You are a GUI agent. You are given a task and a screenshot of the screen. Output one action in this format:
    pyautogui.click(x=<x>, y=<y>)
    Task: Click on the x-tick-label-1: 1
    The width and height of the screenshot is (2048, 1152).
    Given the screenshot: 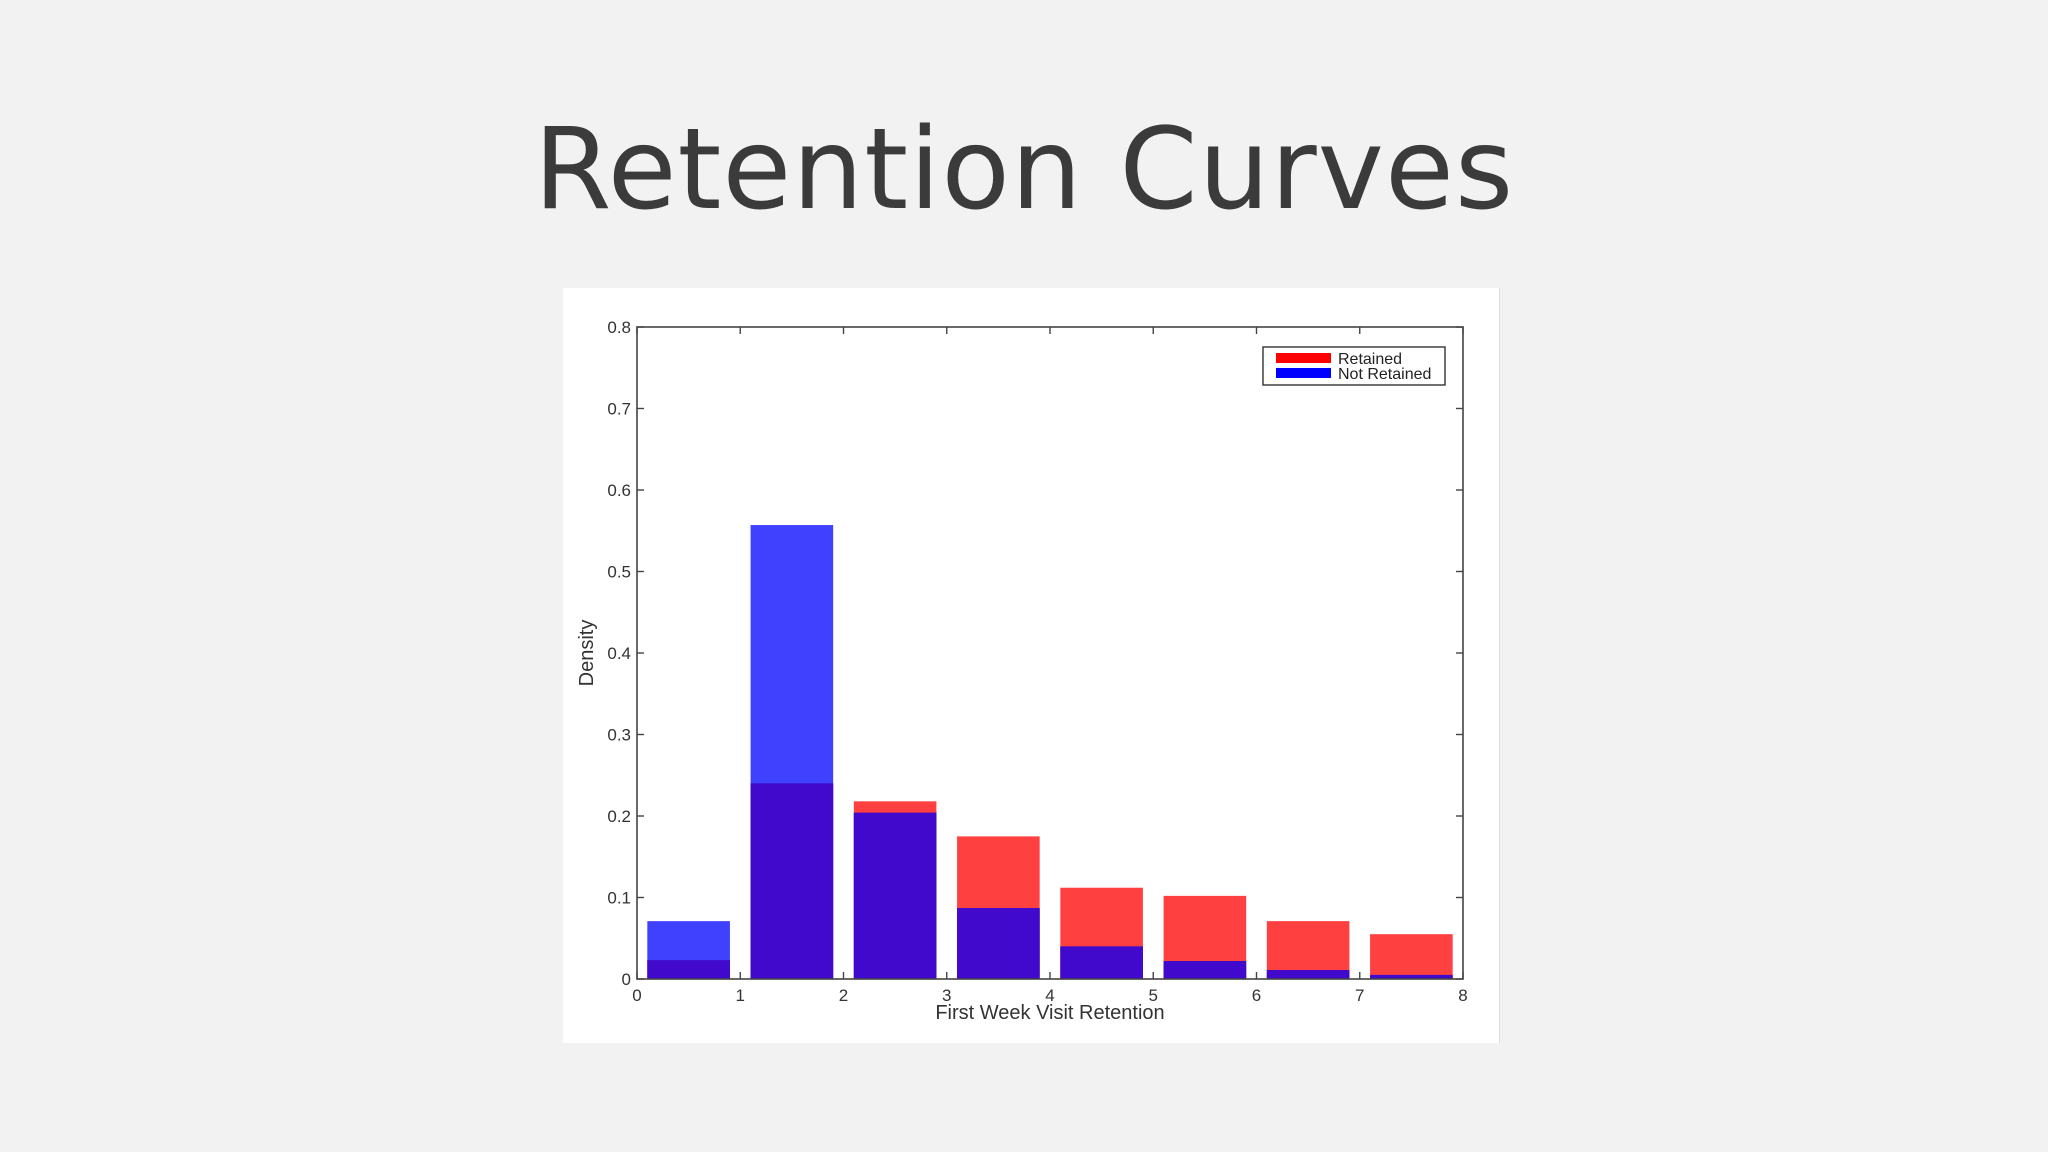 What is the action you would take?
    pyautogui.click(x=740, y=995)
    